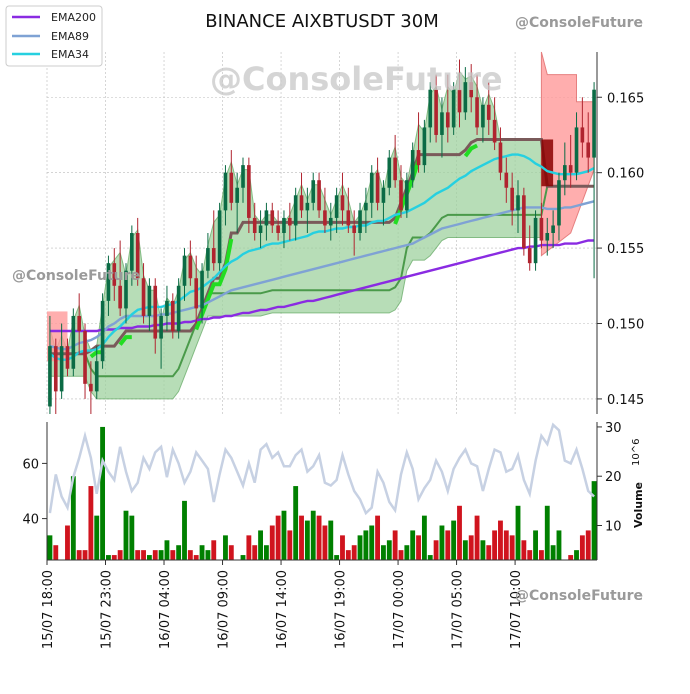  What do you see at coordinates (547, 163) in the screenshot?
I see `ladder-dark-block` at bounding box center [547, 163].